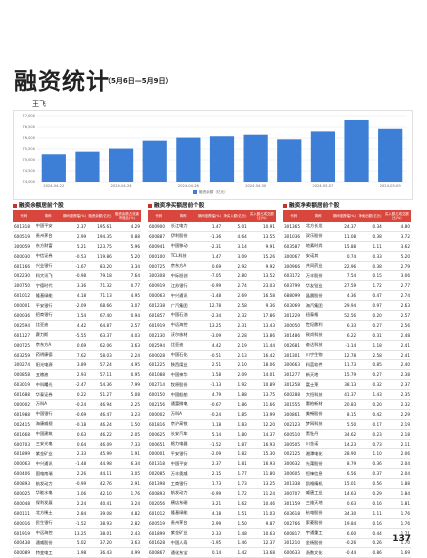 This screenshot has width=427, height=558. Describe the element at coordinates (100, 296) in the screenshot. I see `table-cell: 71.13` at that location.